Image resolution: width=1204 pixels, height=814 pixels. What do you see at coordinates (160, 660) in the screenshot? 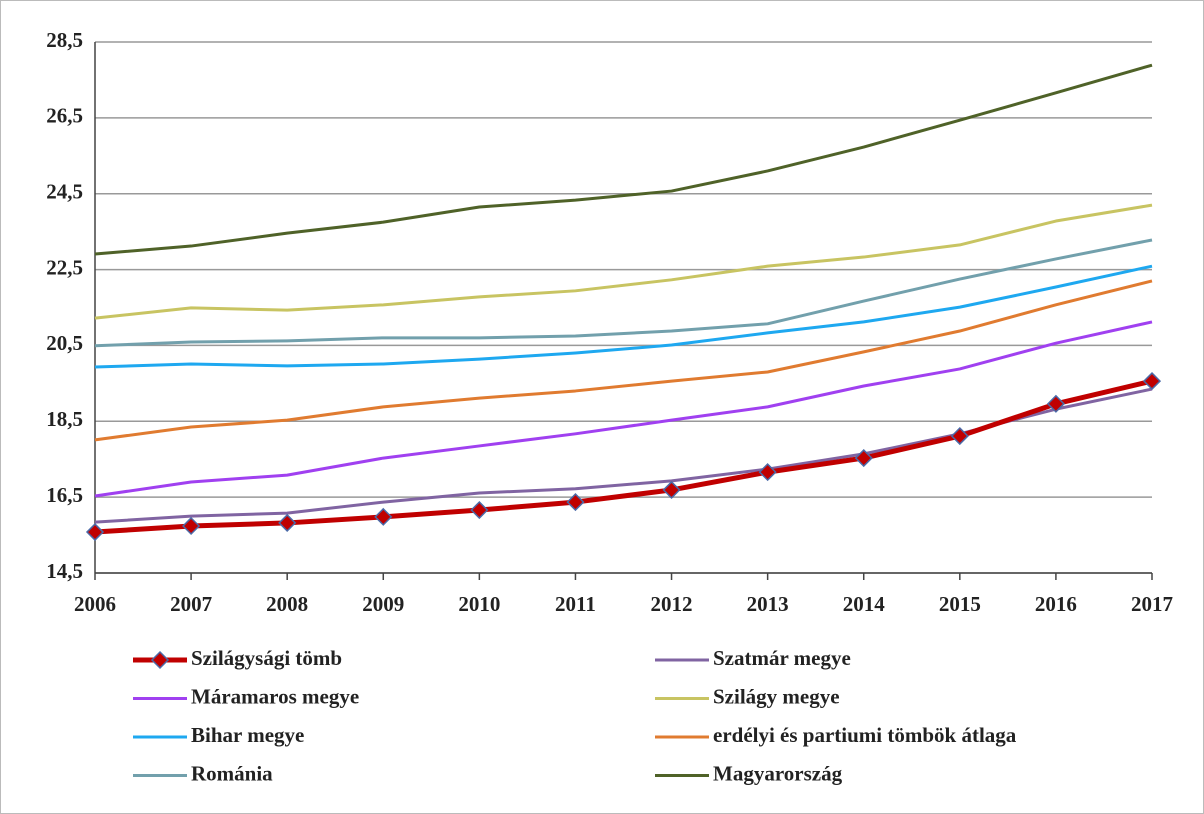
I see `legend-marker` at bounding box center [160, 660].